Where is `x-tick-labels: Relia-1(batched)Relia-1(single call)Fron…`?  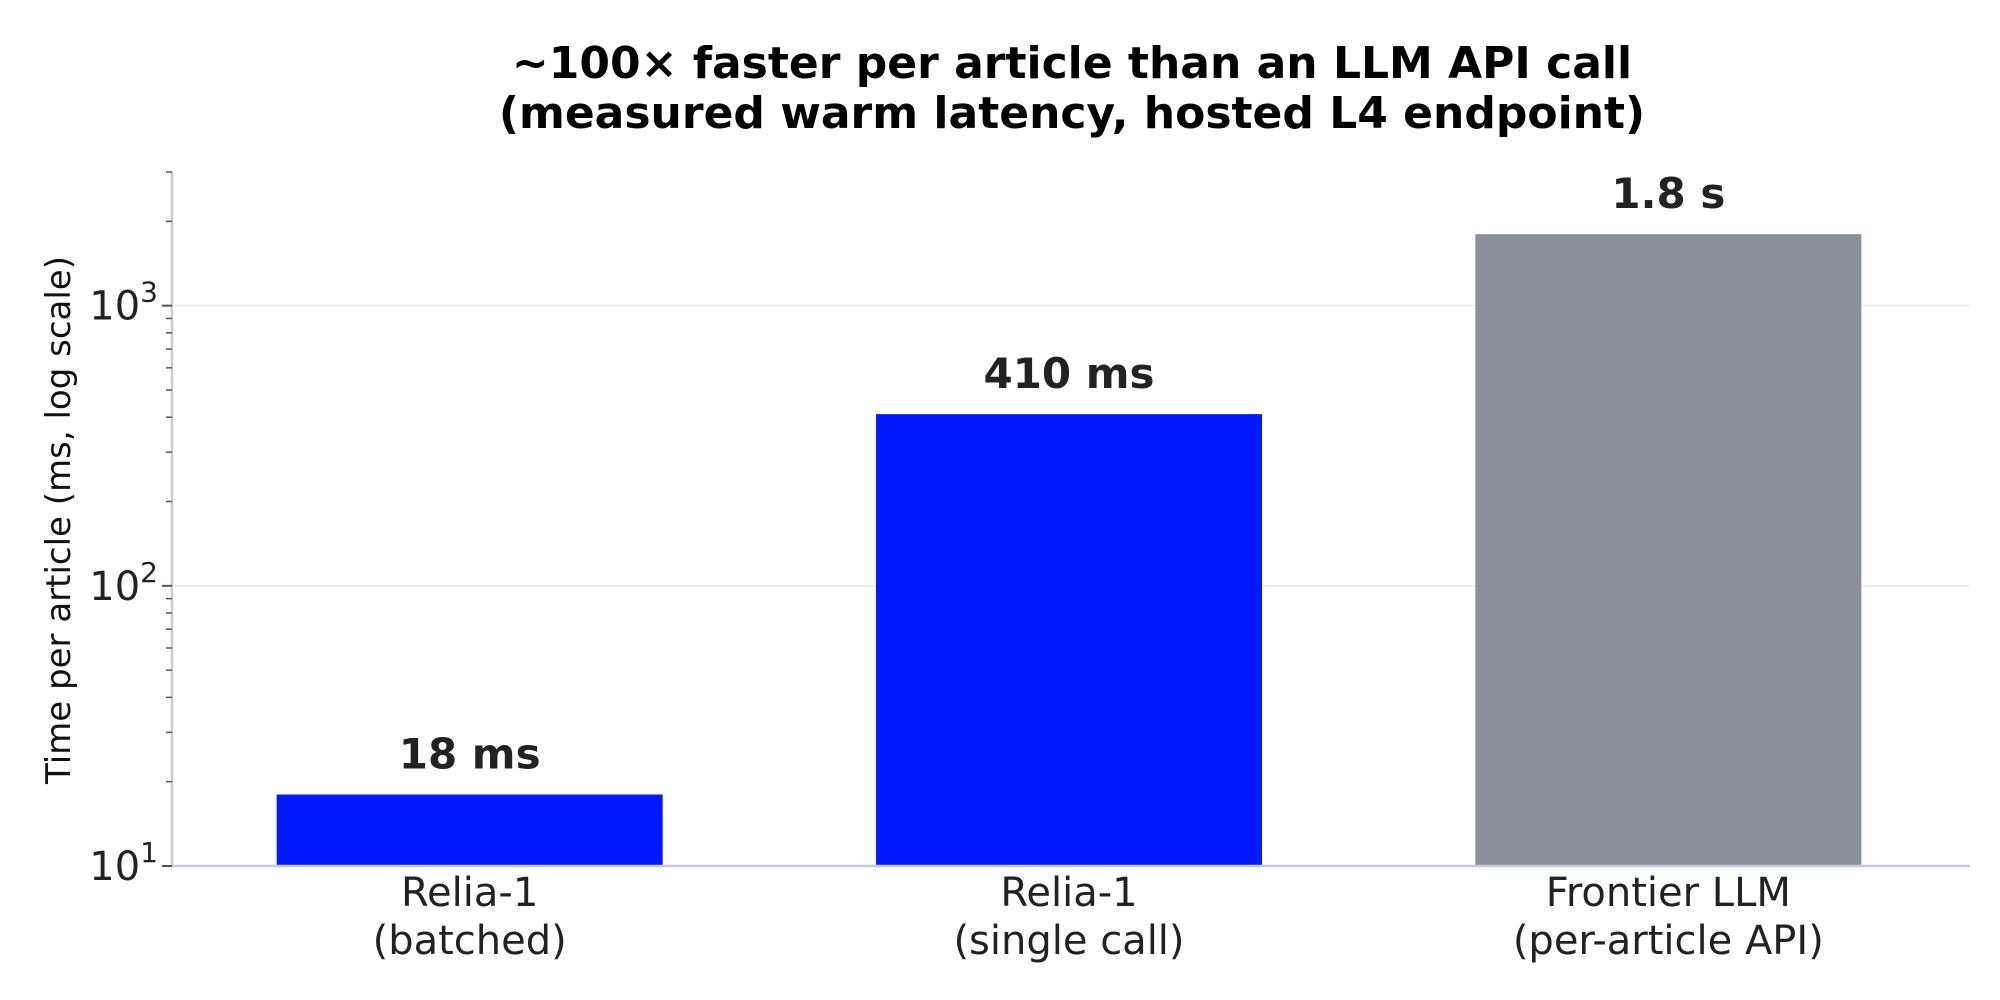 x-tick-labels: Relia-1(batched)Relia-1(single call)Fron… is located at coordinates (1098, 917).